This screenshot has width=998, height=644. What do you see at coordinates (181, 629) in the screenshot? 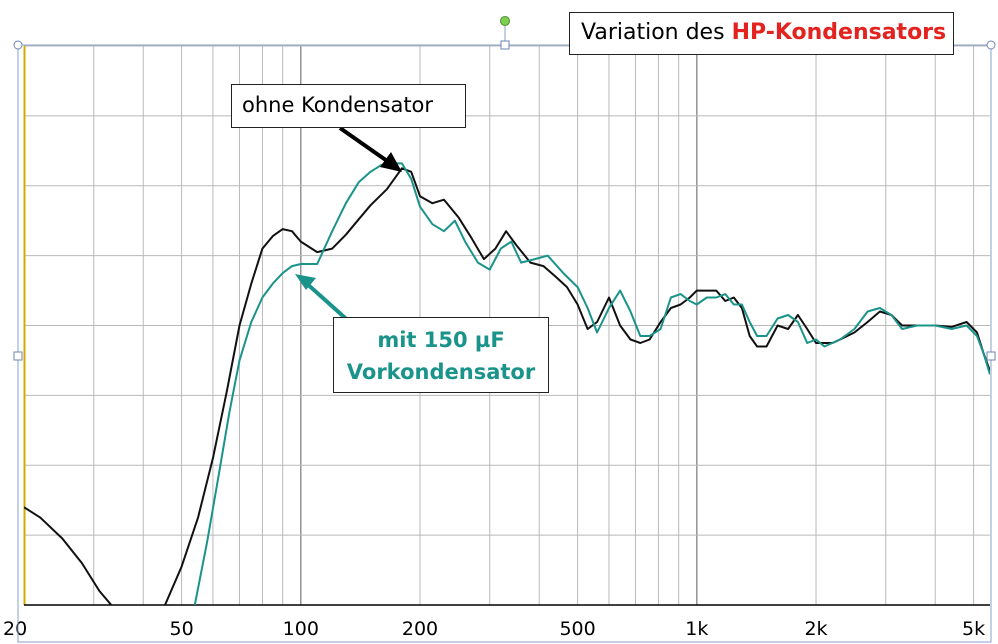
I see `x-tick-label: 50` at bounding box center [181, 629].